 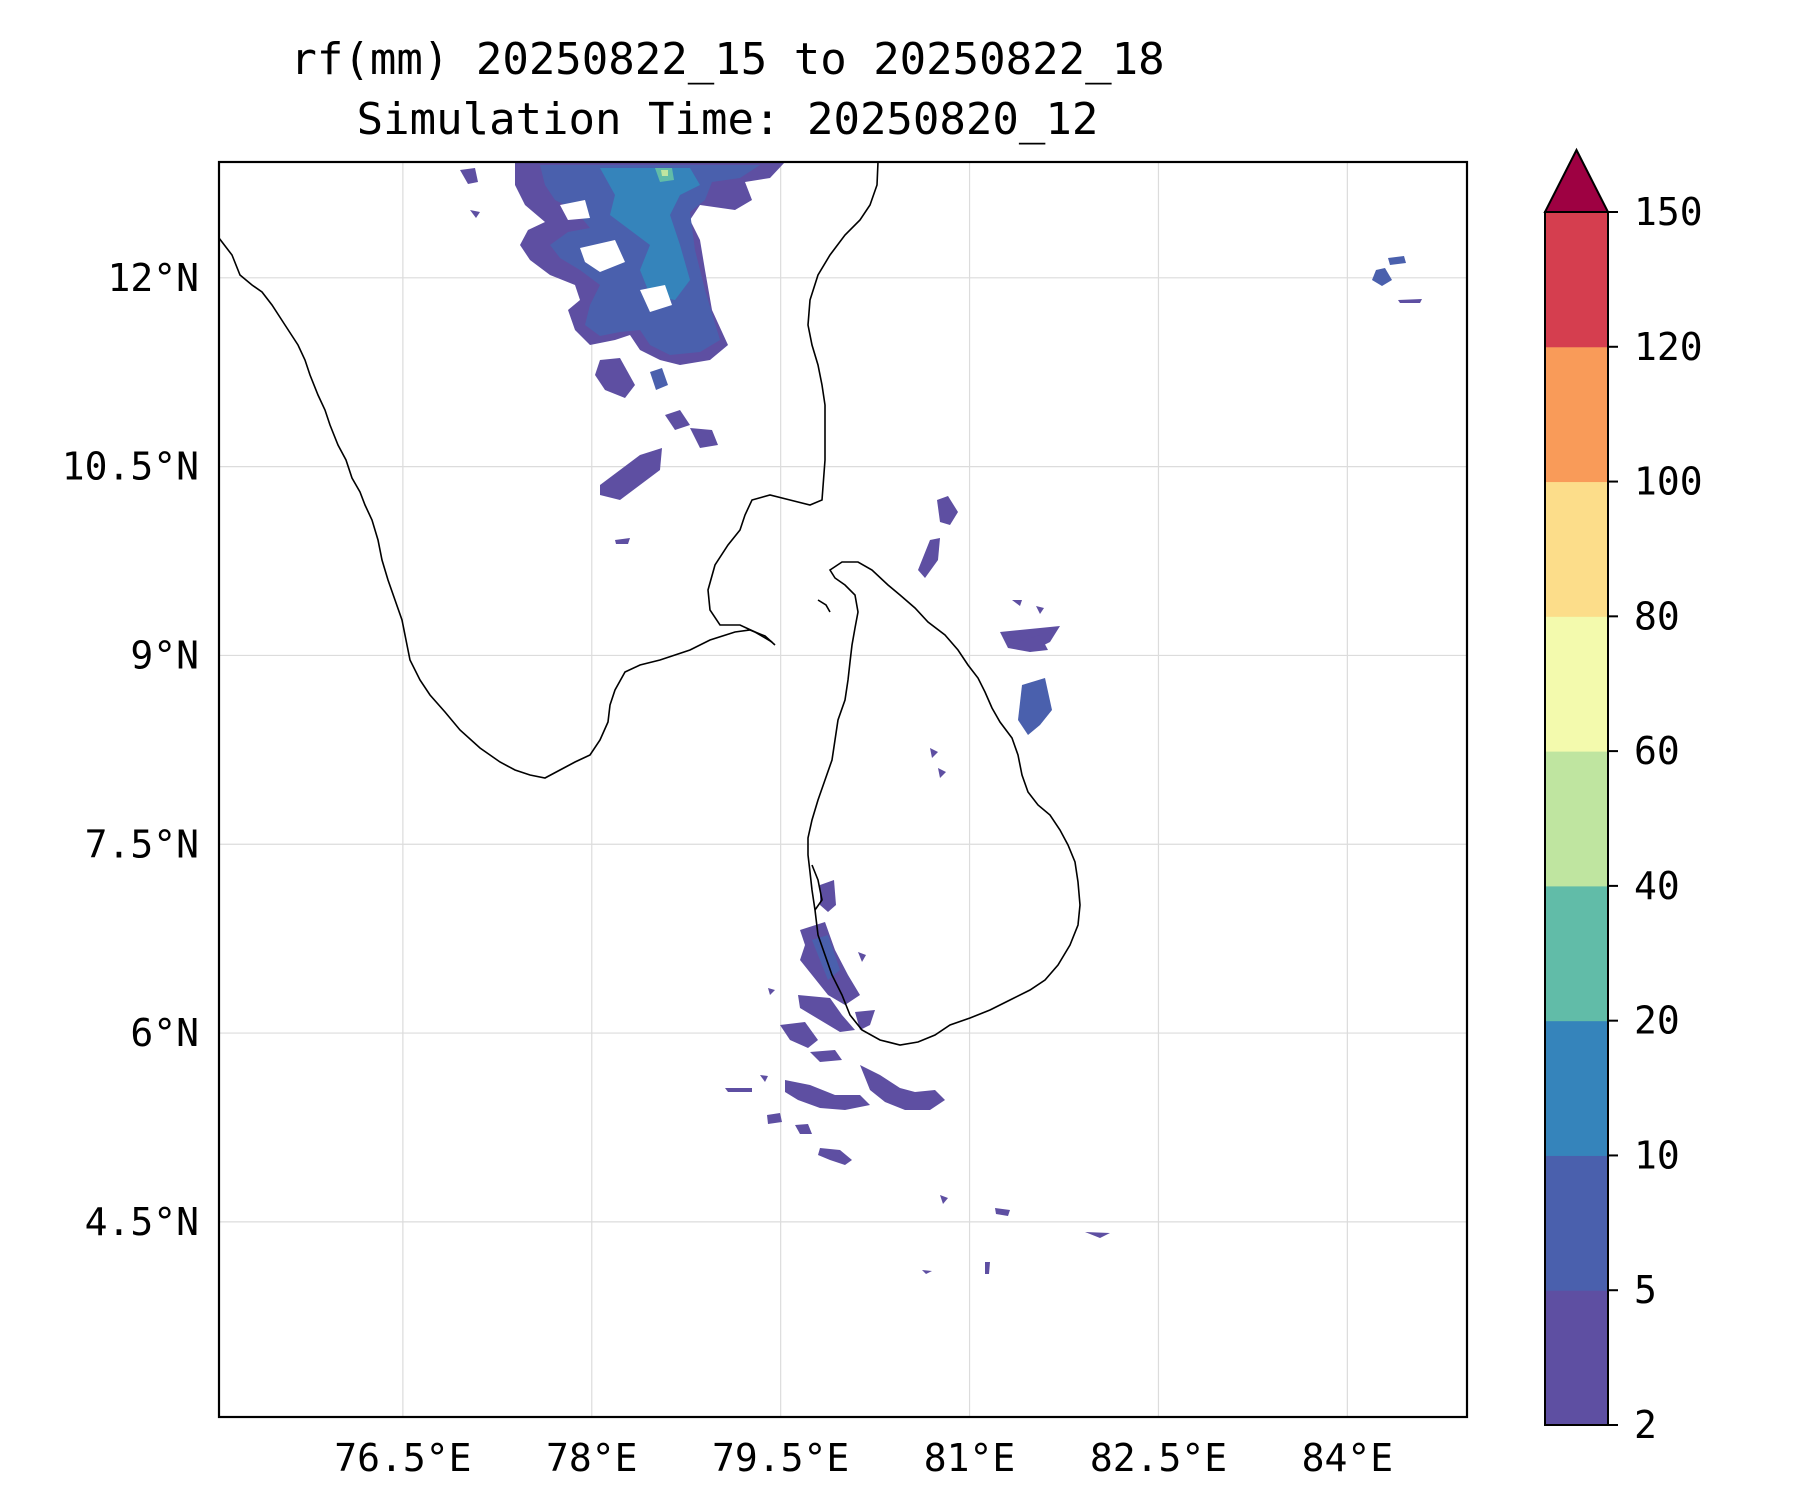 I want to click on lon-tick-label-0: 76.5°E, so click(x=402, y=1458).